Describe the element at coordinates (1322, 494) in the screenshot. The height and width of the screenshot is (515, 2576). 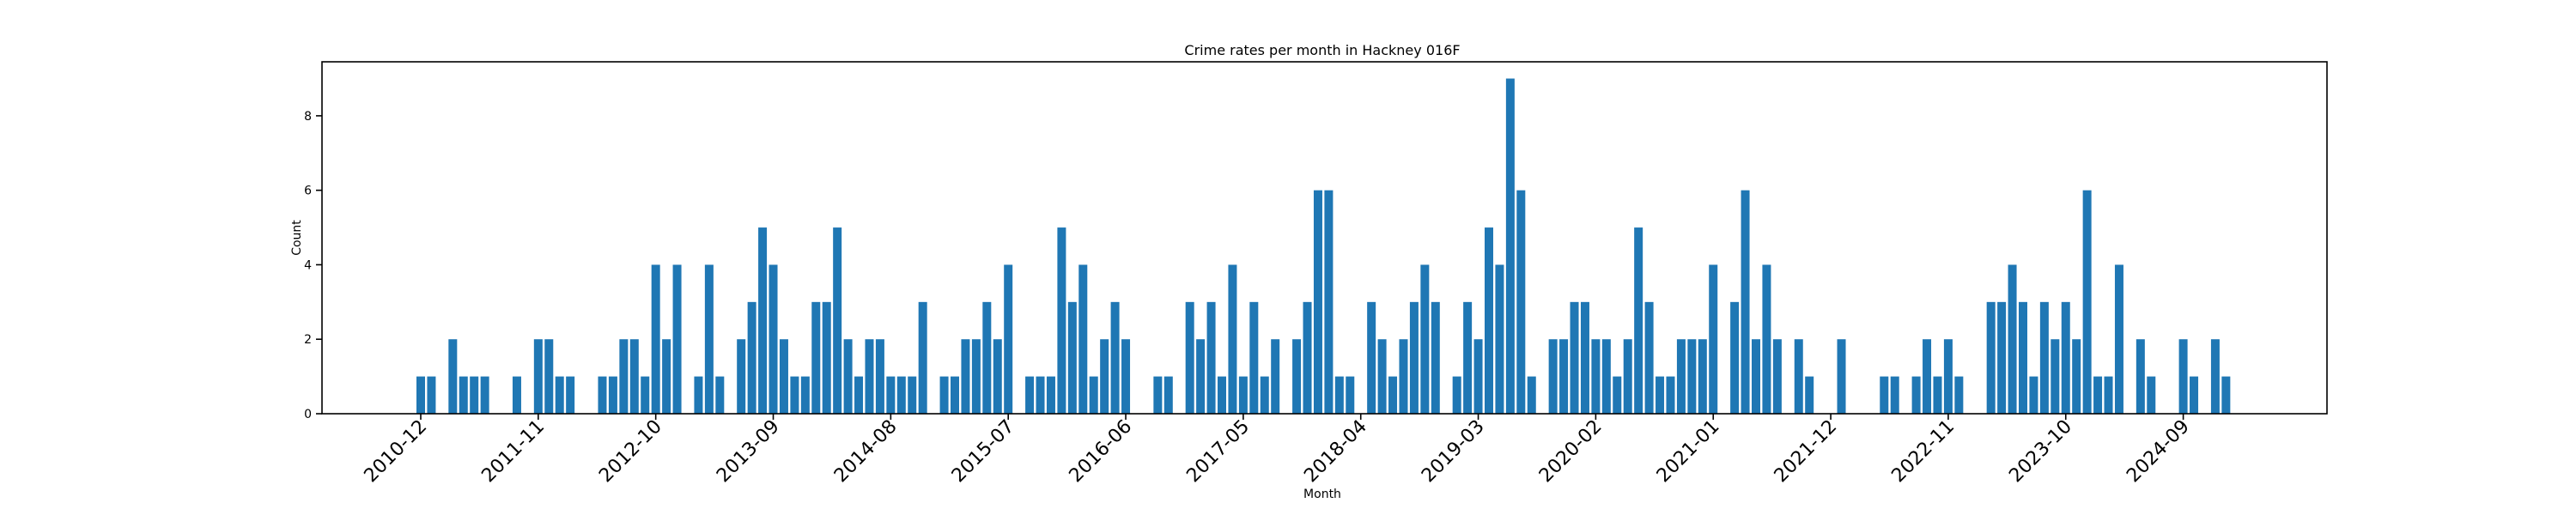
I see `x-axis-title: Month` at that location.